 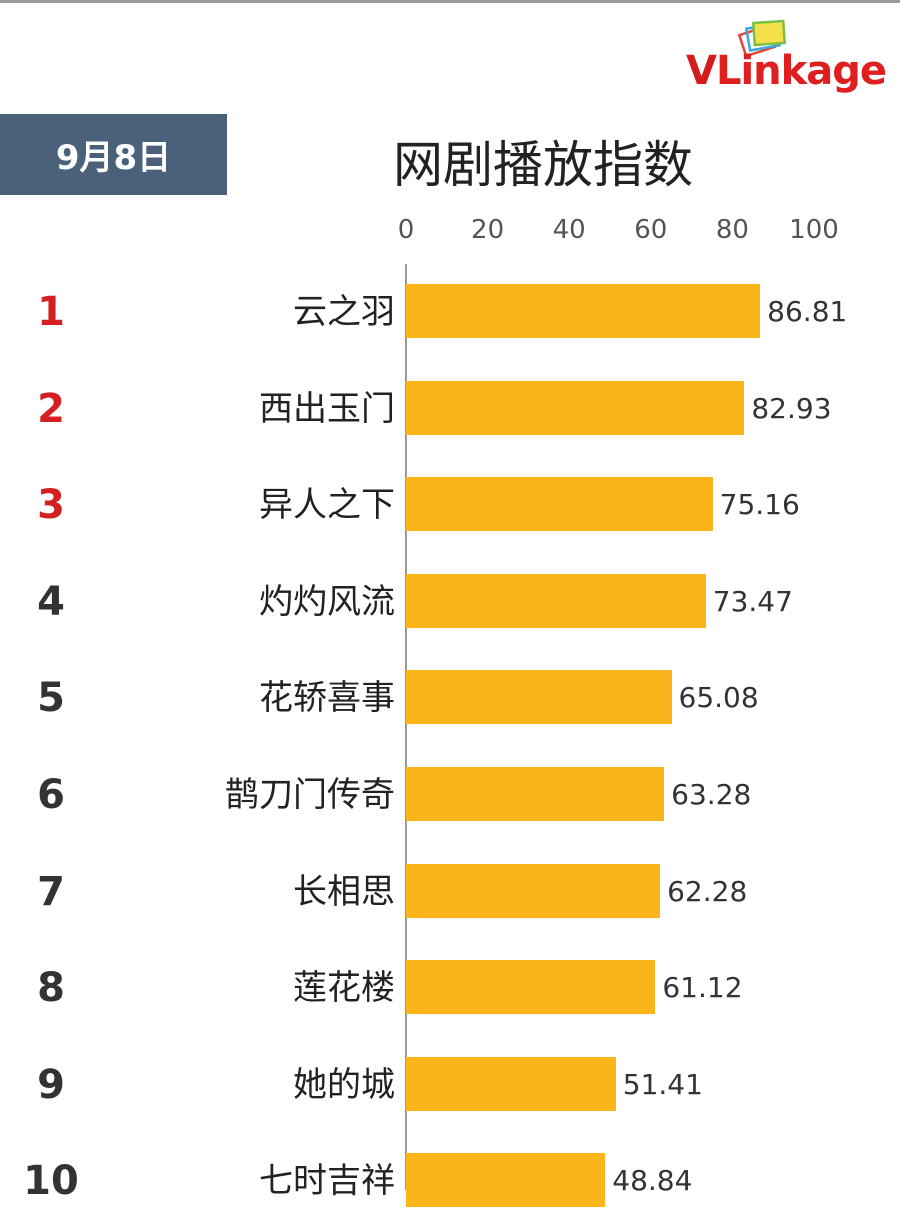 I want to click on rank-number: 3, so click(x=51, y=505).